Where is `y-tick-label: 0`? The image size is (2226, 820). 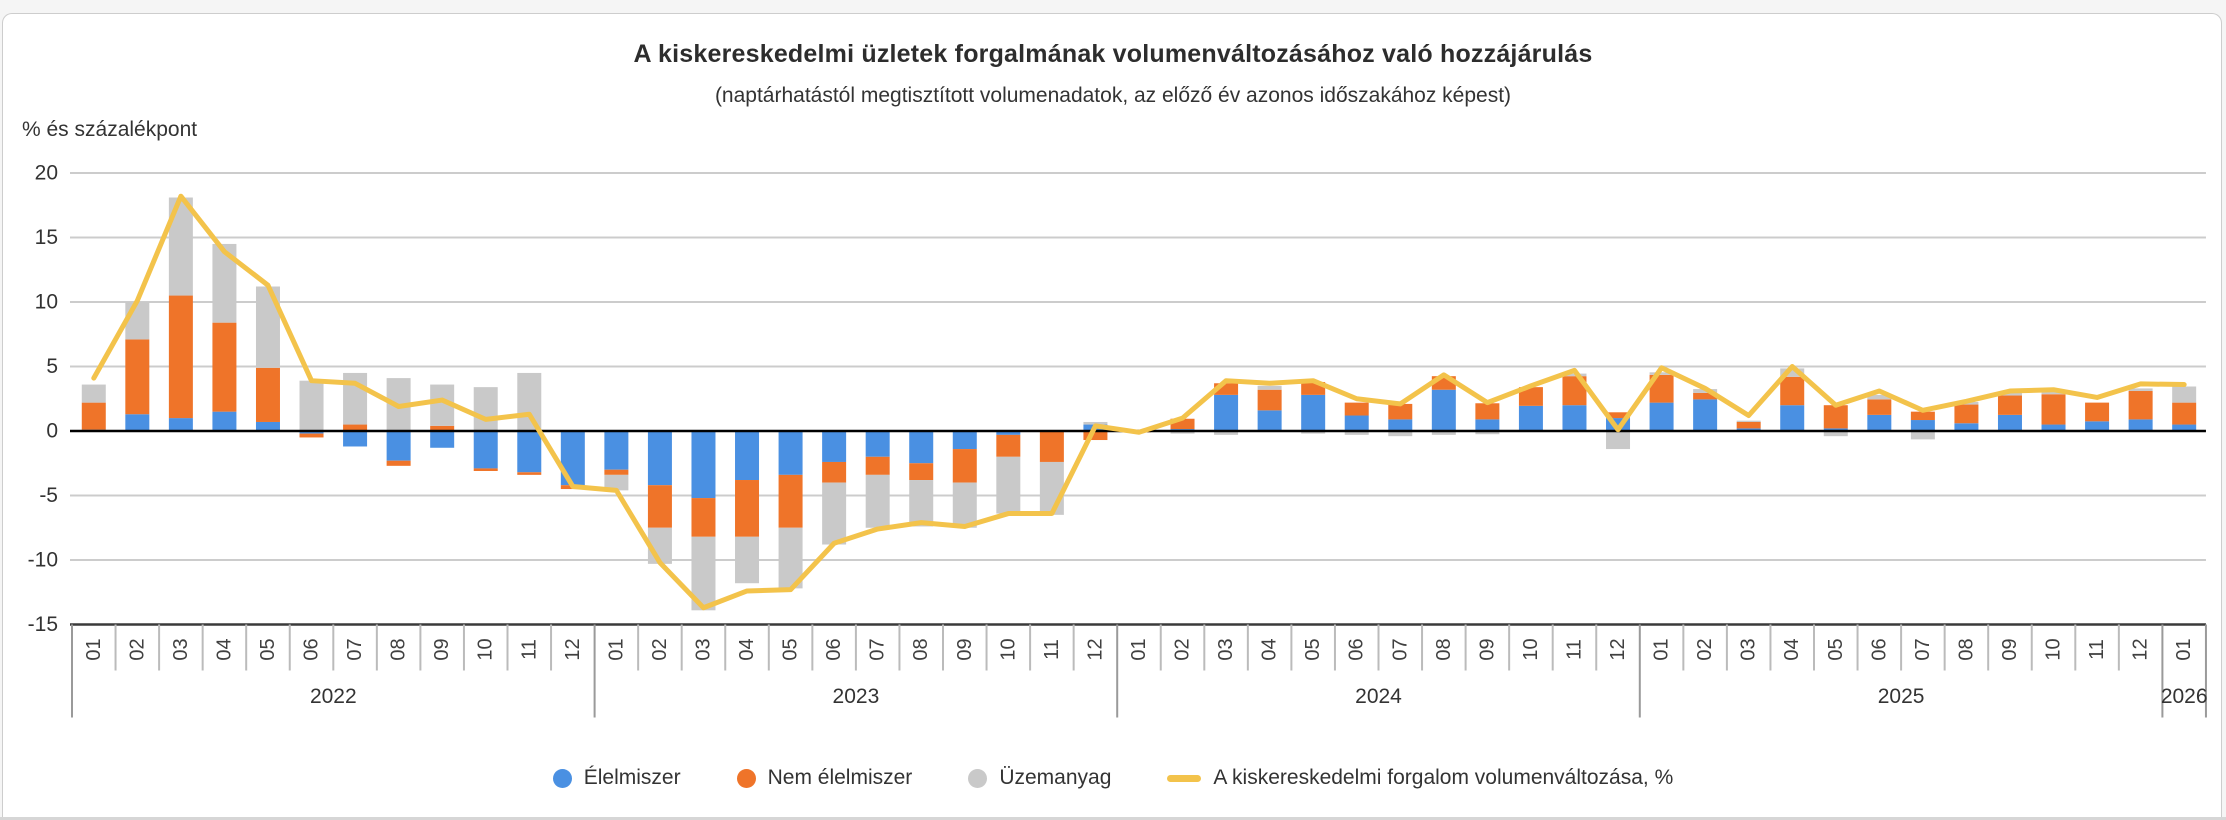
y-tick-label: 0 is located at coordinates (52, 431).